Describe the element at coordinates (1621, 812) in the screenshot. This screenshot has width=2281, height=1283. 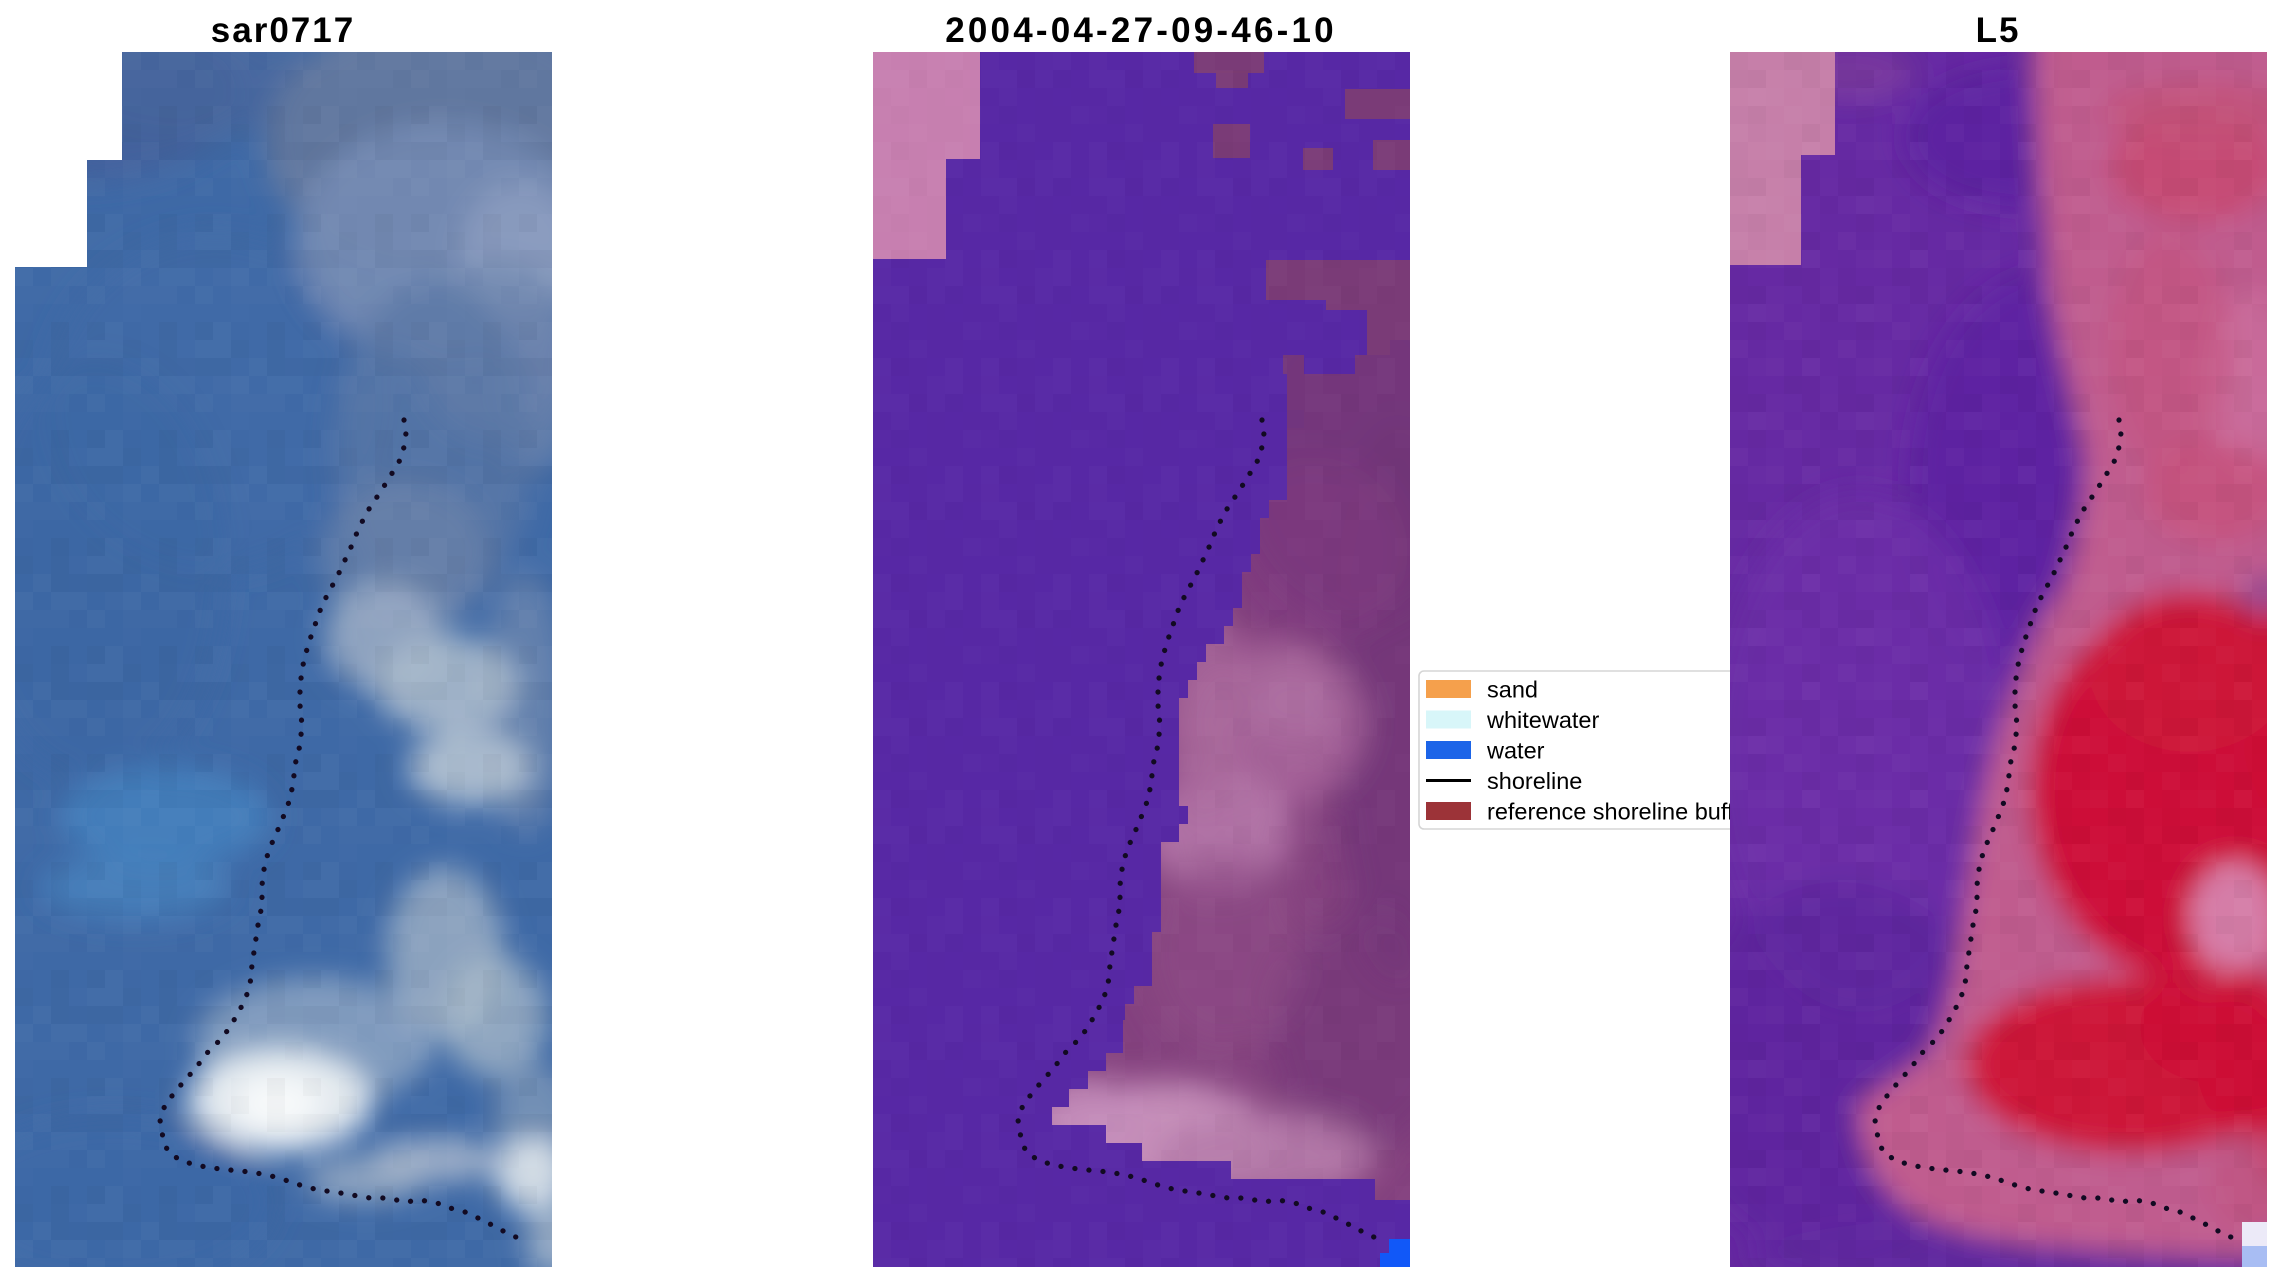
I see `svg-text: reference shoreline buffer` at that location.